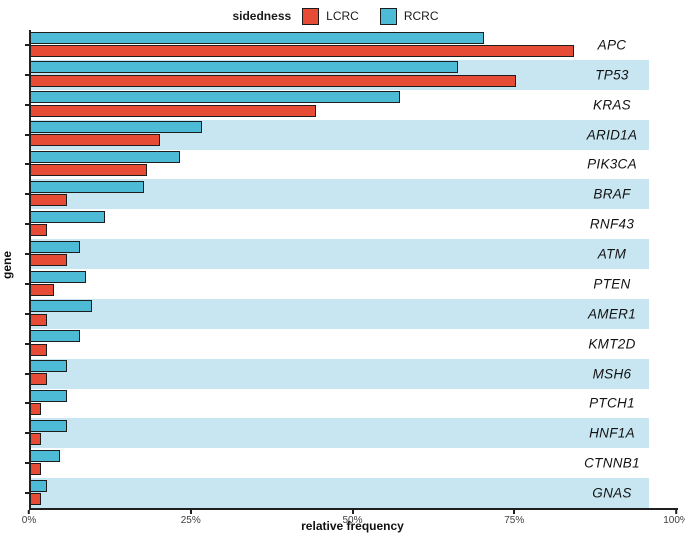 The width and height of the screenshot is (685, 534). I want to click on gene-row: ATM, so click(351, 254).